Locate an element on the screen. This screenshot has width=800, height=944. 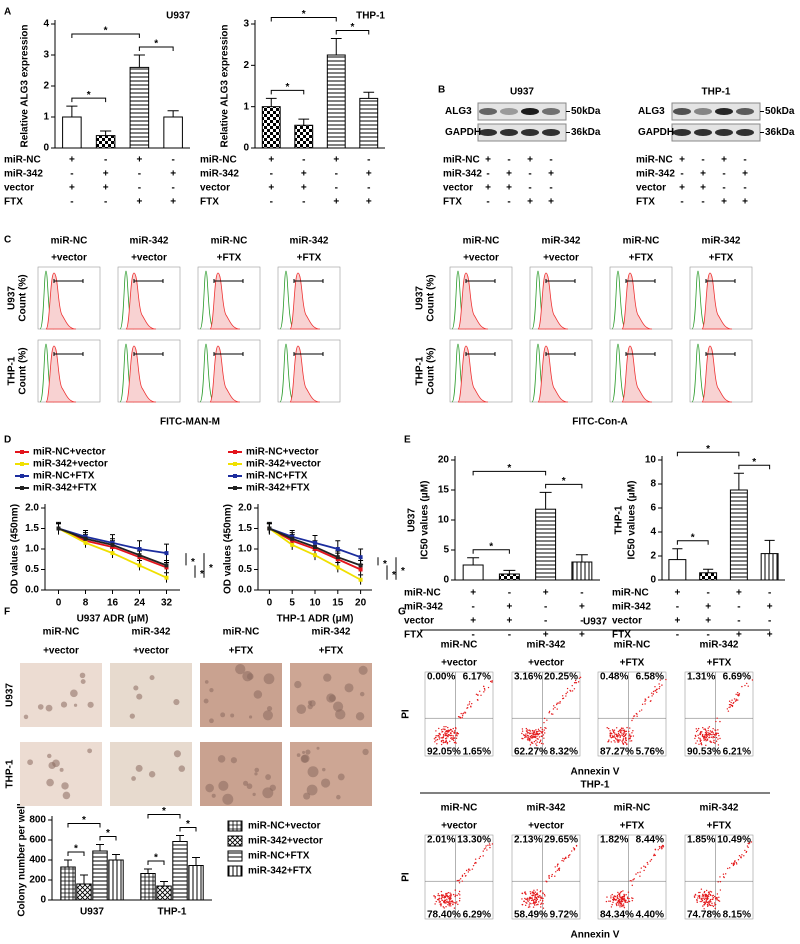
column-header: miR-NC is located at coordinates (241, 632).